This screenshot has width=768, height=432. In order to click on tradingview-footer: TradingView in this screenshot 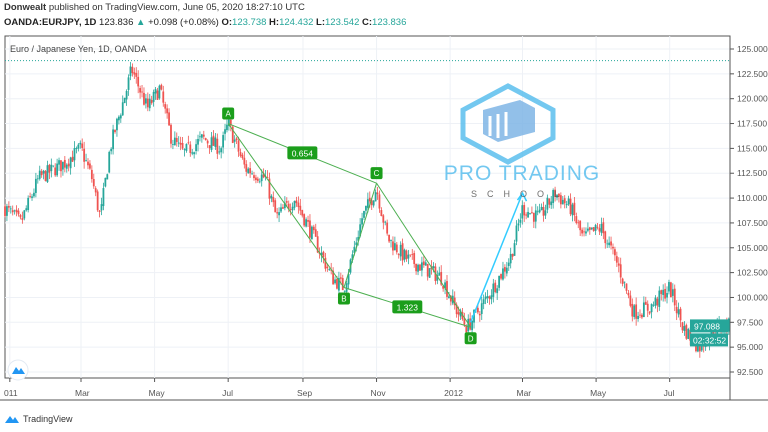, I will do `click(38, 419)`.